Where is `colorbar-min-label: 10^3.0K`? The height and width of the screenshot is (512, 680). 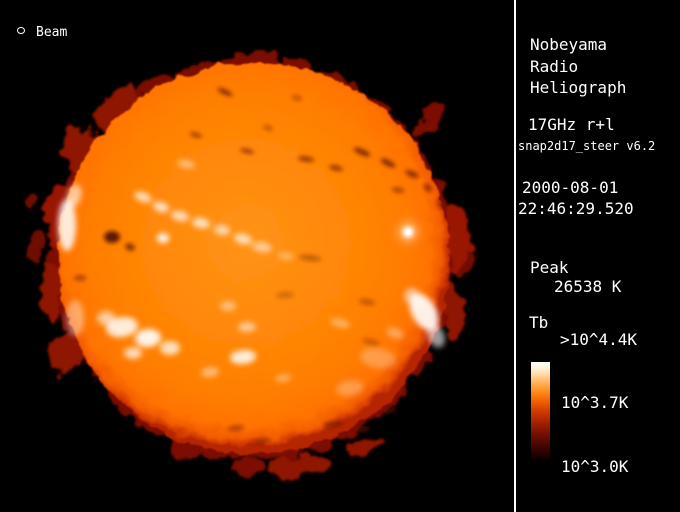 colorbar-min-label: 10^3.0K is located at coordinates (595, 466).